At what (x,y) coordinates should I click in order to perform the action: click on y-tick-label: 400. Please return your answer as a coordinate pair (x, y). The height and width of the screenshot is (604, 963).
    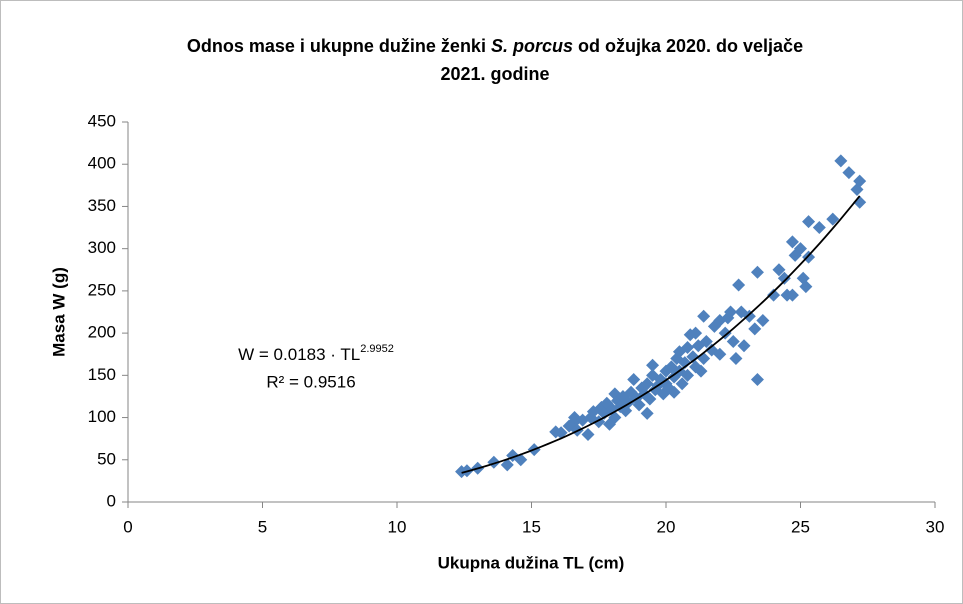
    Looking at the image, I should click on (102, 163).